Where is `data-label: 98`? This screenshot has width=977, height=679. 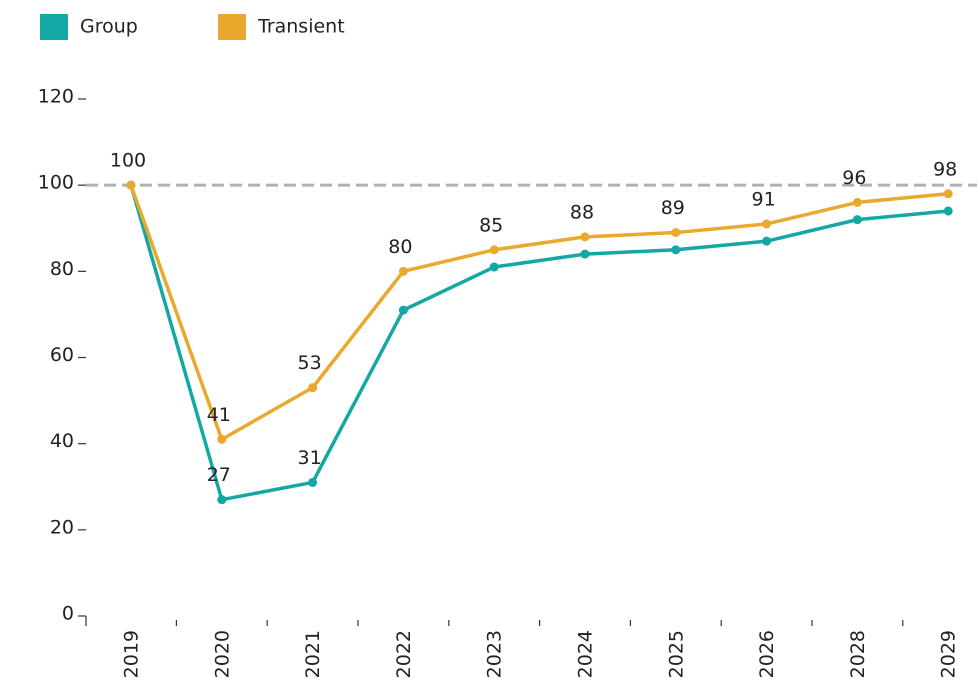 data-label: 98 is located at coordinates (945, 169).